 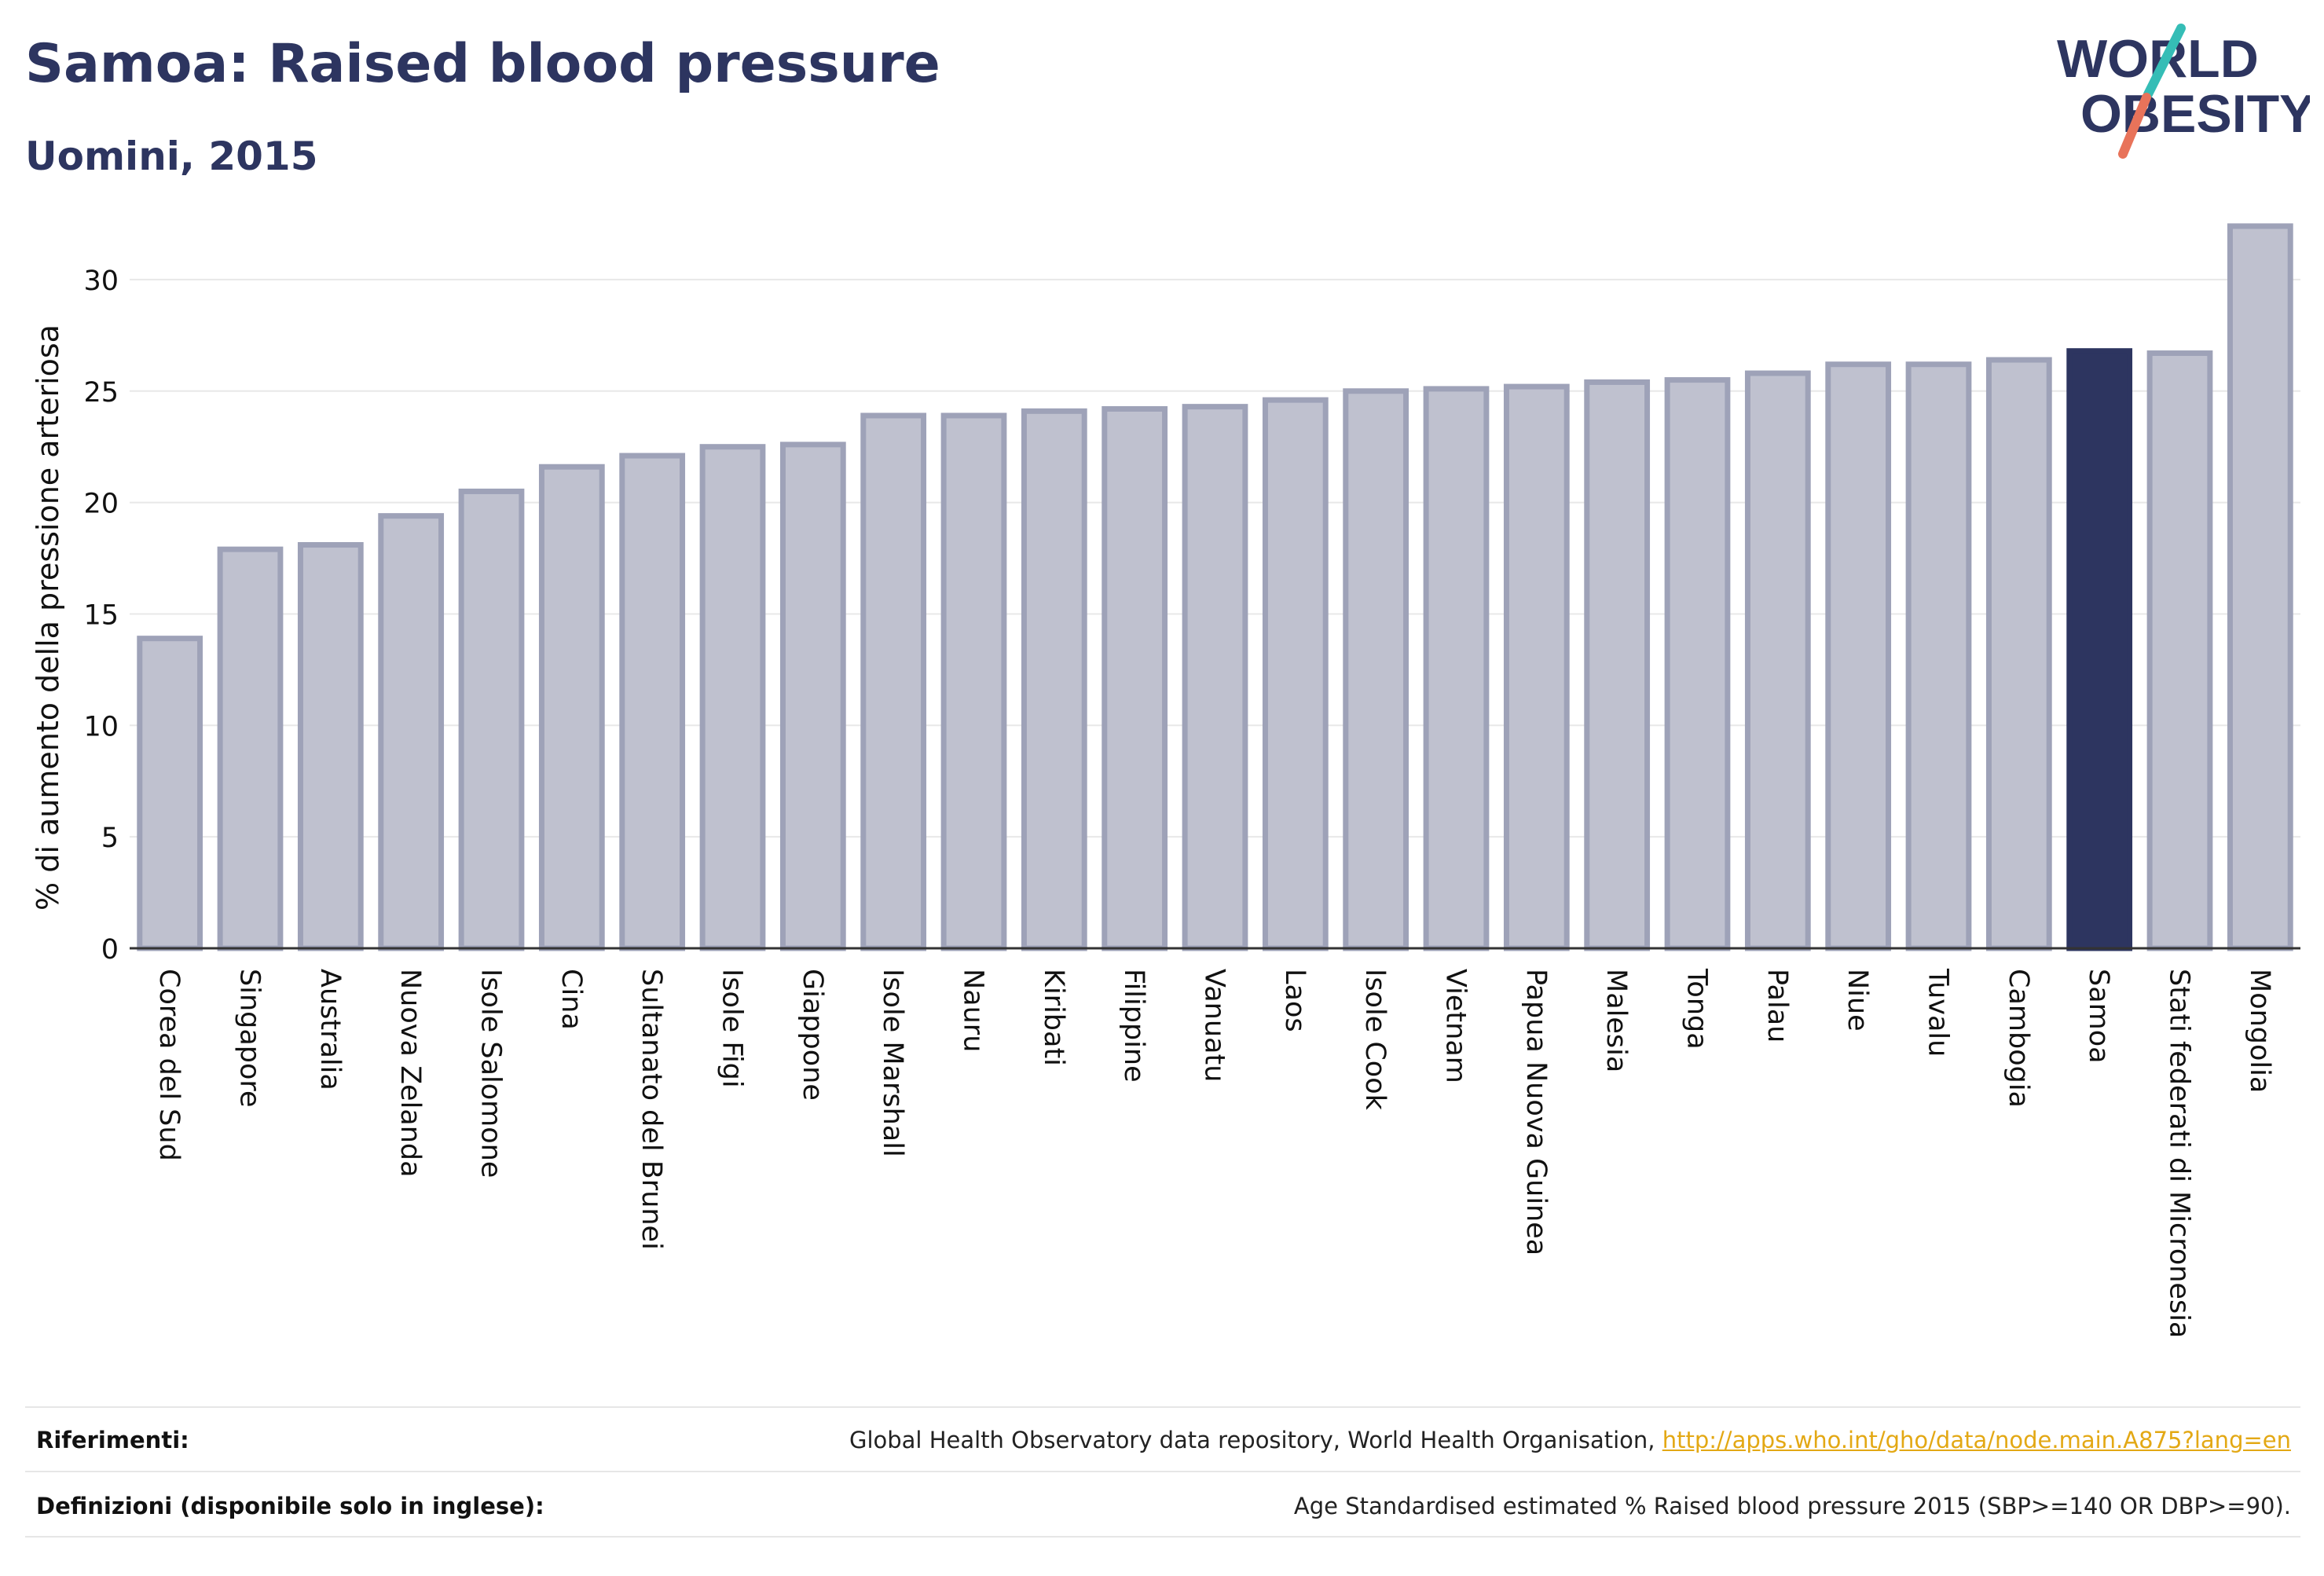 I want to click on bar-isole-salomone, so click(x=491, y=719).